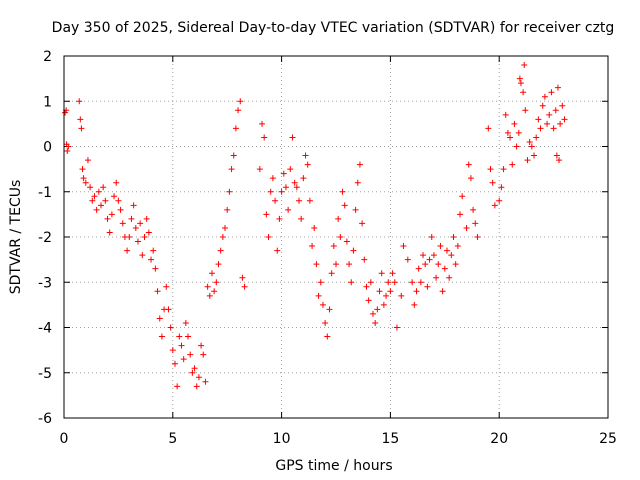 The height and width of the screenshot is (480, 640). Describe the element at coordinates (45, 374) in the screenshot. I see `y-tick-label: -5` at that location.